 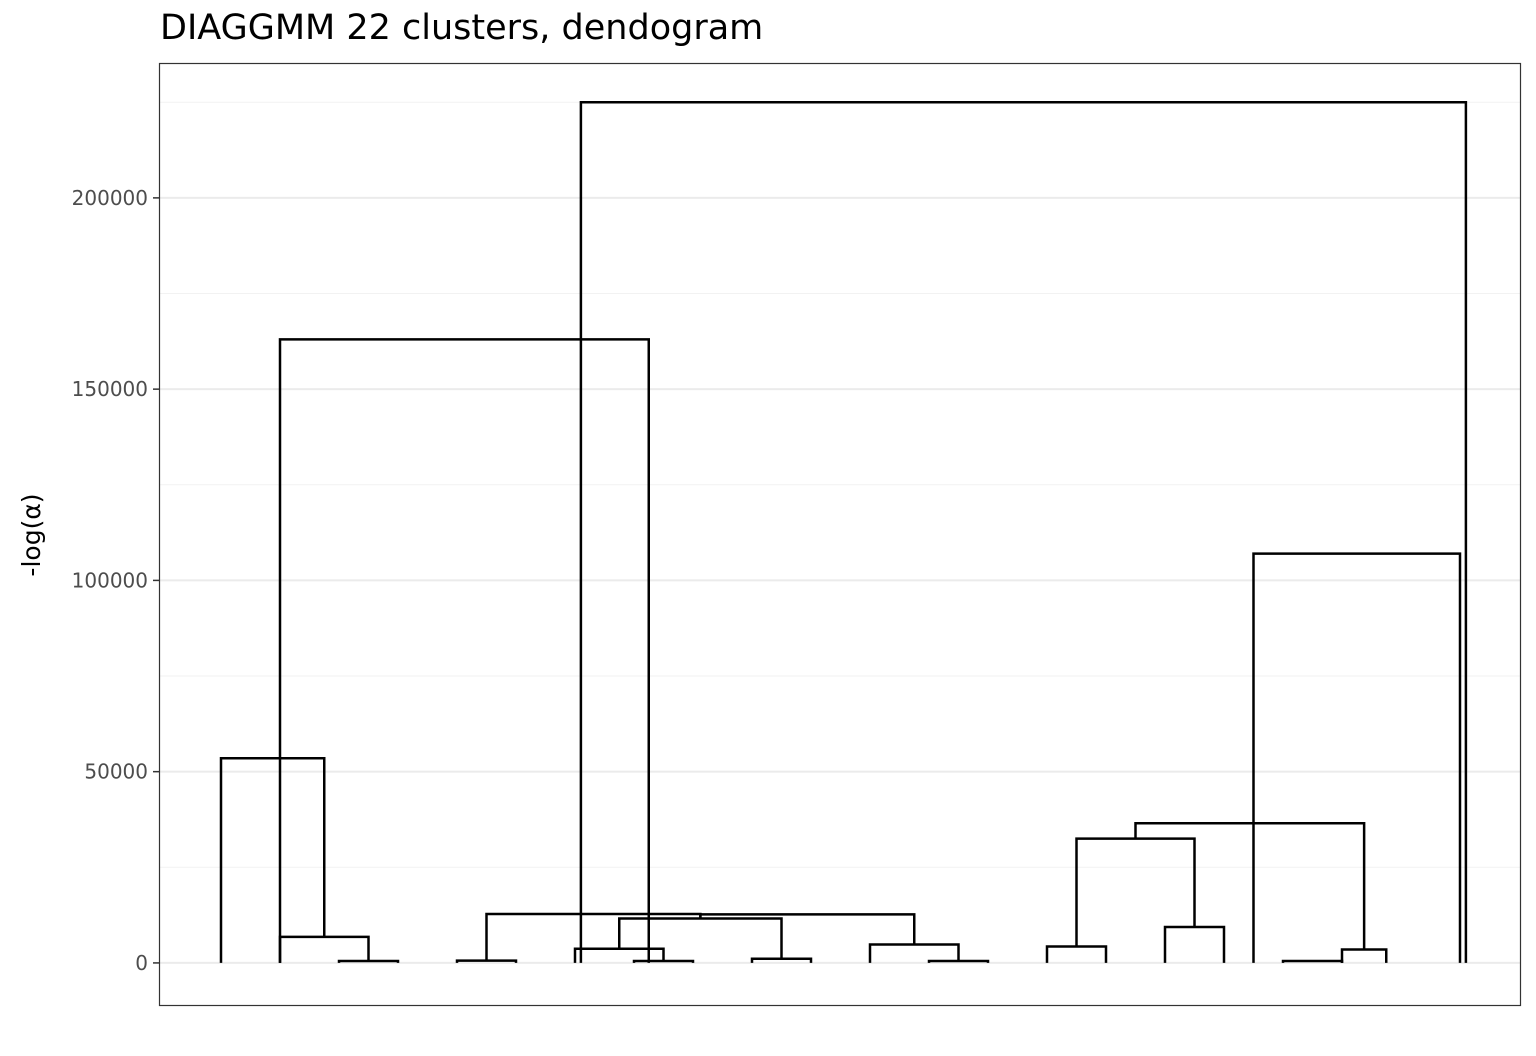 What do you see at coordinates (116, 772) in the screenshot?
I see `y-tick-label: 50000` at bounding box center [116, 772].